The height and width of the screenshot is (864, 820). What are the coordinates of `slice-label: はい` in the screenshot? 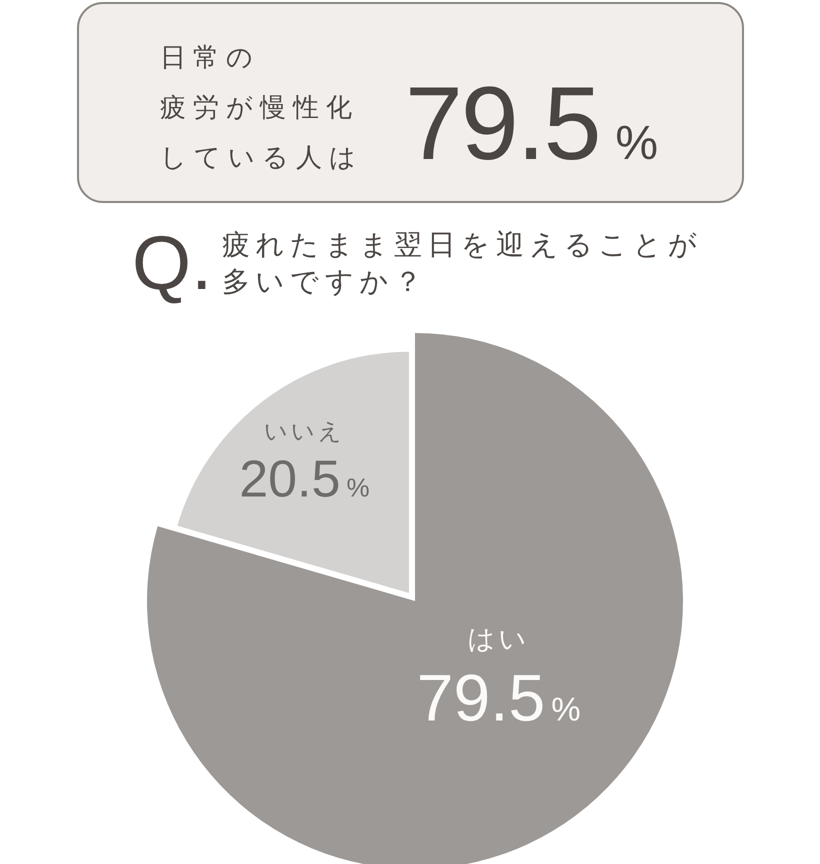 It's located at (499, 639).